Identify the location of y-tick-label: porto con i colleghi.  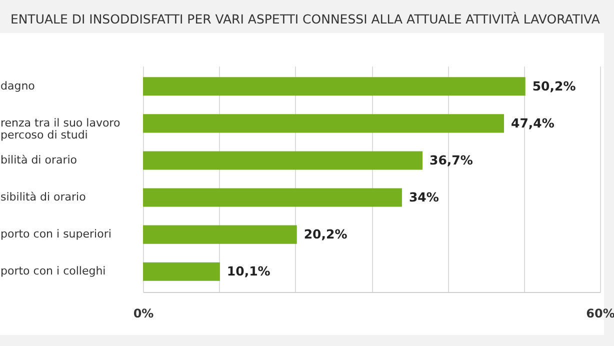
(53, 271).